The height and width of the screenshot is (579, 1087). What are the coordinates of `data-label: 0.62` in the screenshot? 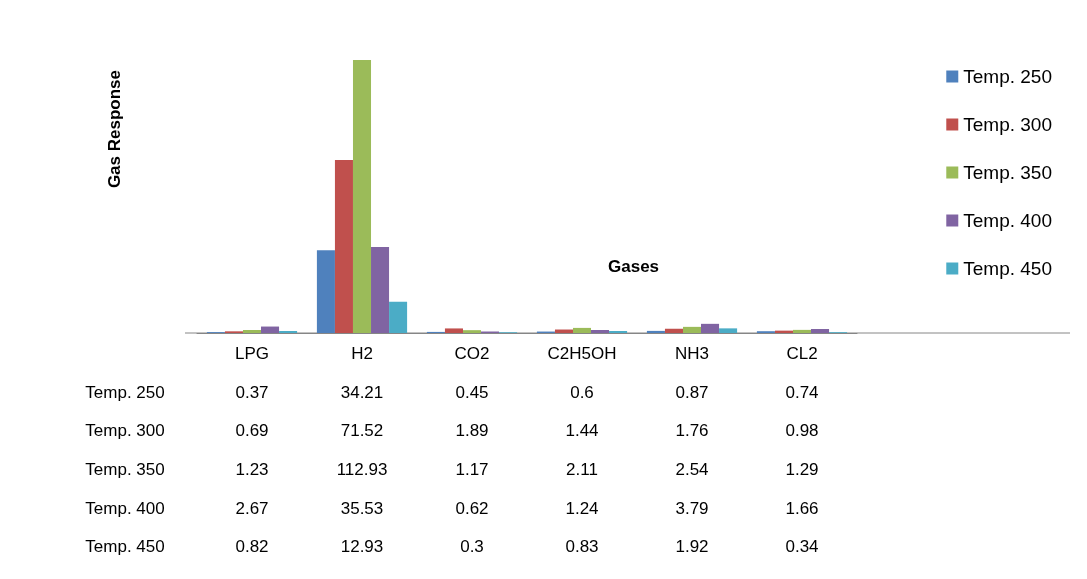 It's located at (472, 508).